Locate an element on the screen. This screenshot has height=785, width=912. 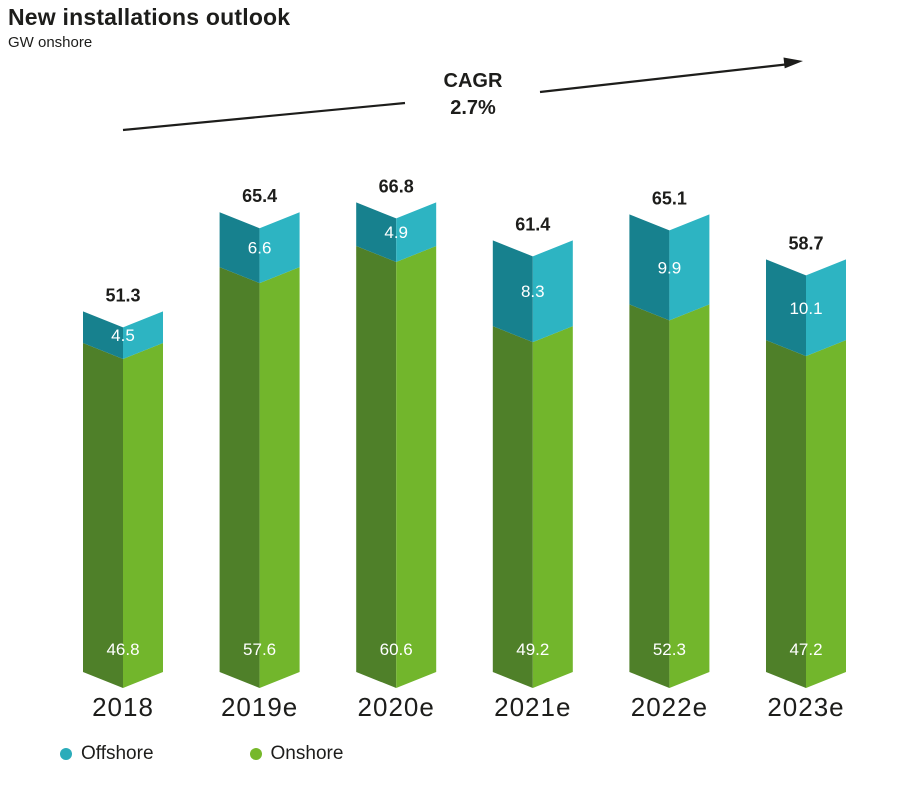
bar-onshore-2023e-right-face is located at coordinates (826, 514).